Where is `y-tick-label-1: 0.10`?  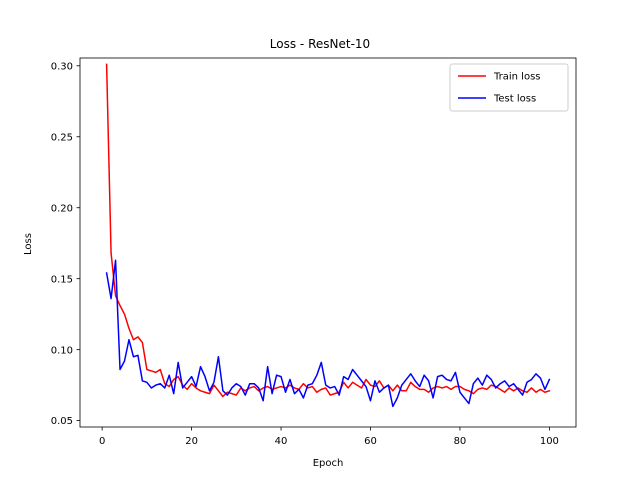
y-tick-label-1: 0.10 is located at coordinates (62, 350).